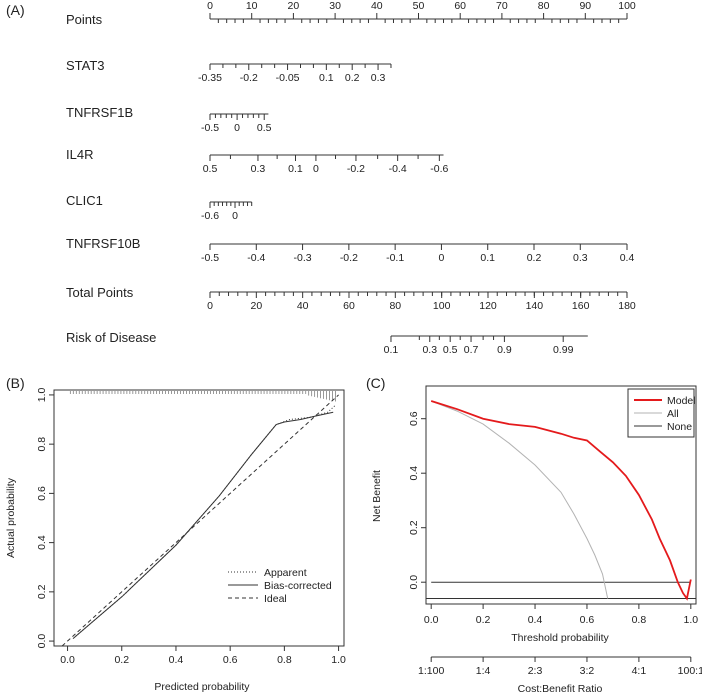  I want to click on cost-benefit-tick-label: 100:1, so click(690, 671).